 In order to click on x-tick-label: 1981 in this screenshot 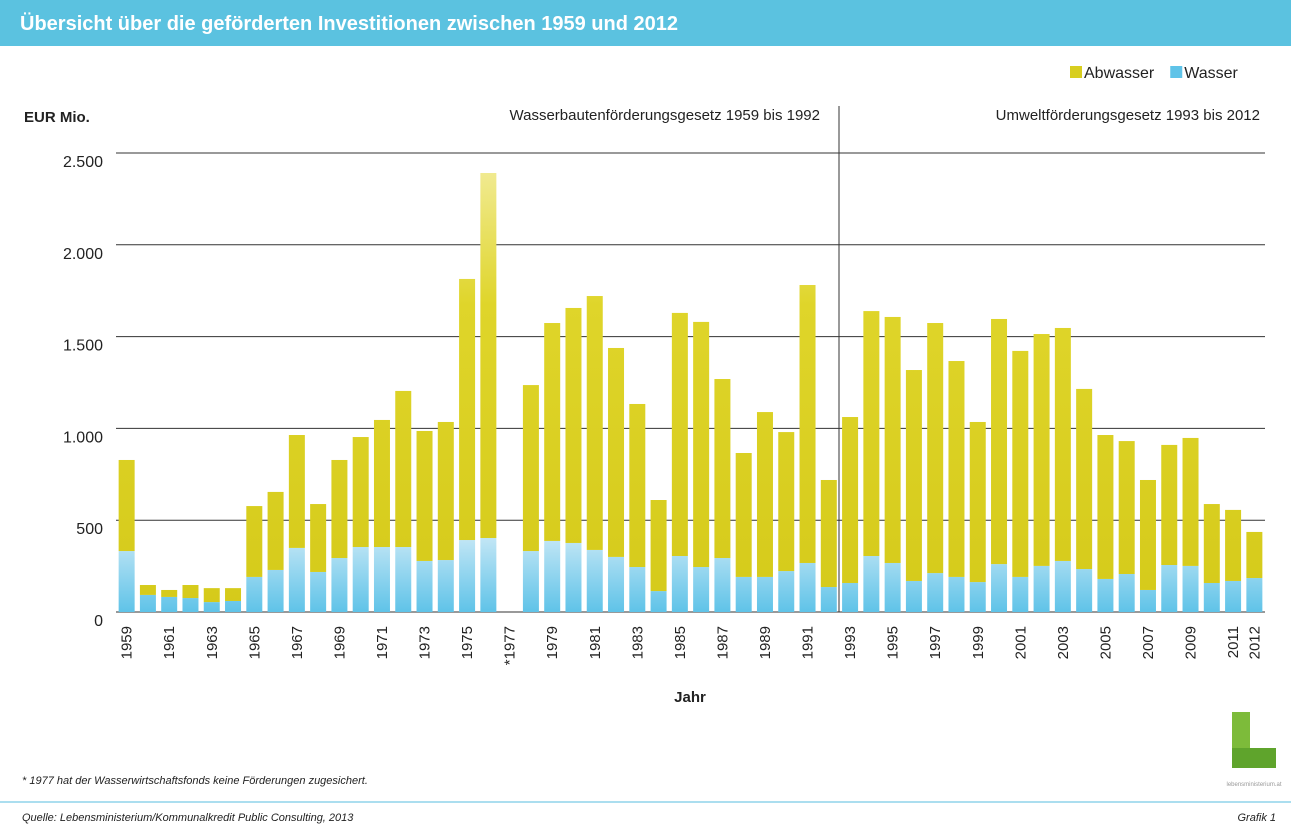, I will do `click(595, 642)`.